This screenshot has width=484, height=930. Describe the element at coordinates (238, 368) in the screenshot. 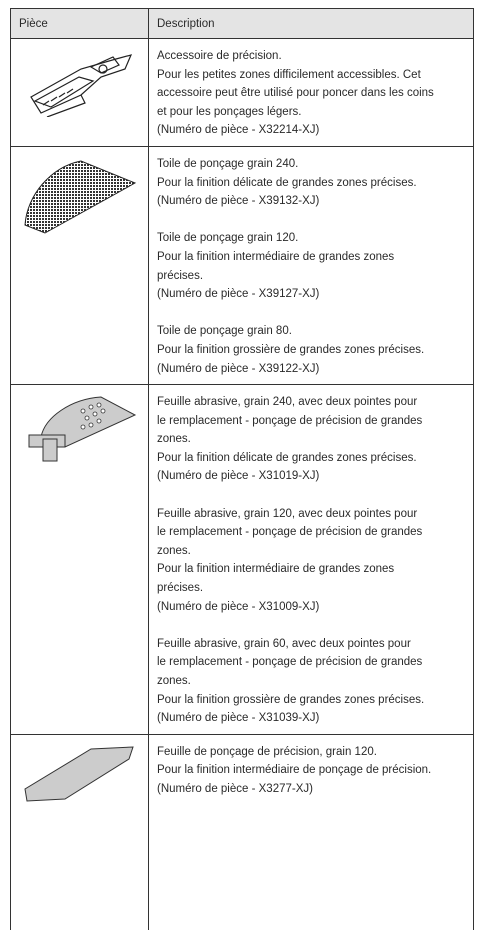

I see `description-line: (Numéro de pièce - X39122-XJ)` at that location.